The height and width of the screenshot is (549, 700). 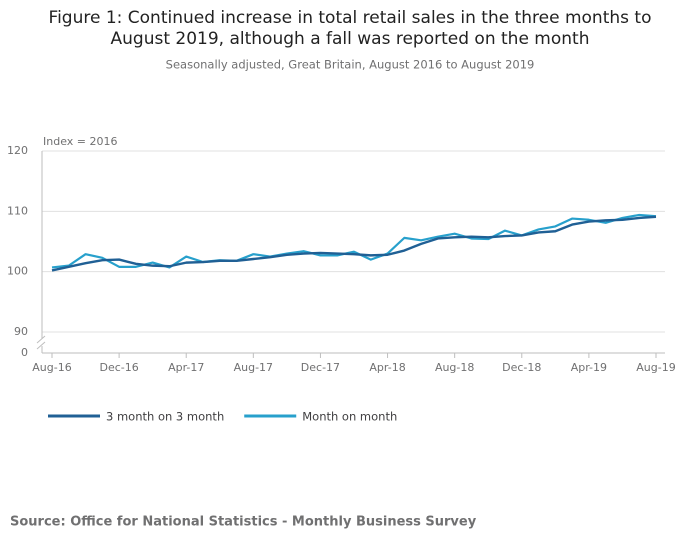 I want to click on x-tick-label: Dec-18, so click(x=521, y=367).